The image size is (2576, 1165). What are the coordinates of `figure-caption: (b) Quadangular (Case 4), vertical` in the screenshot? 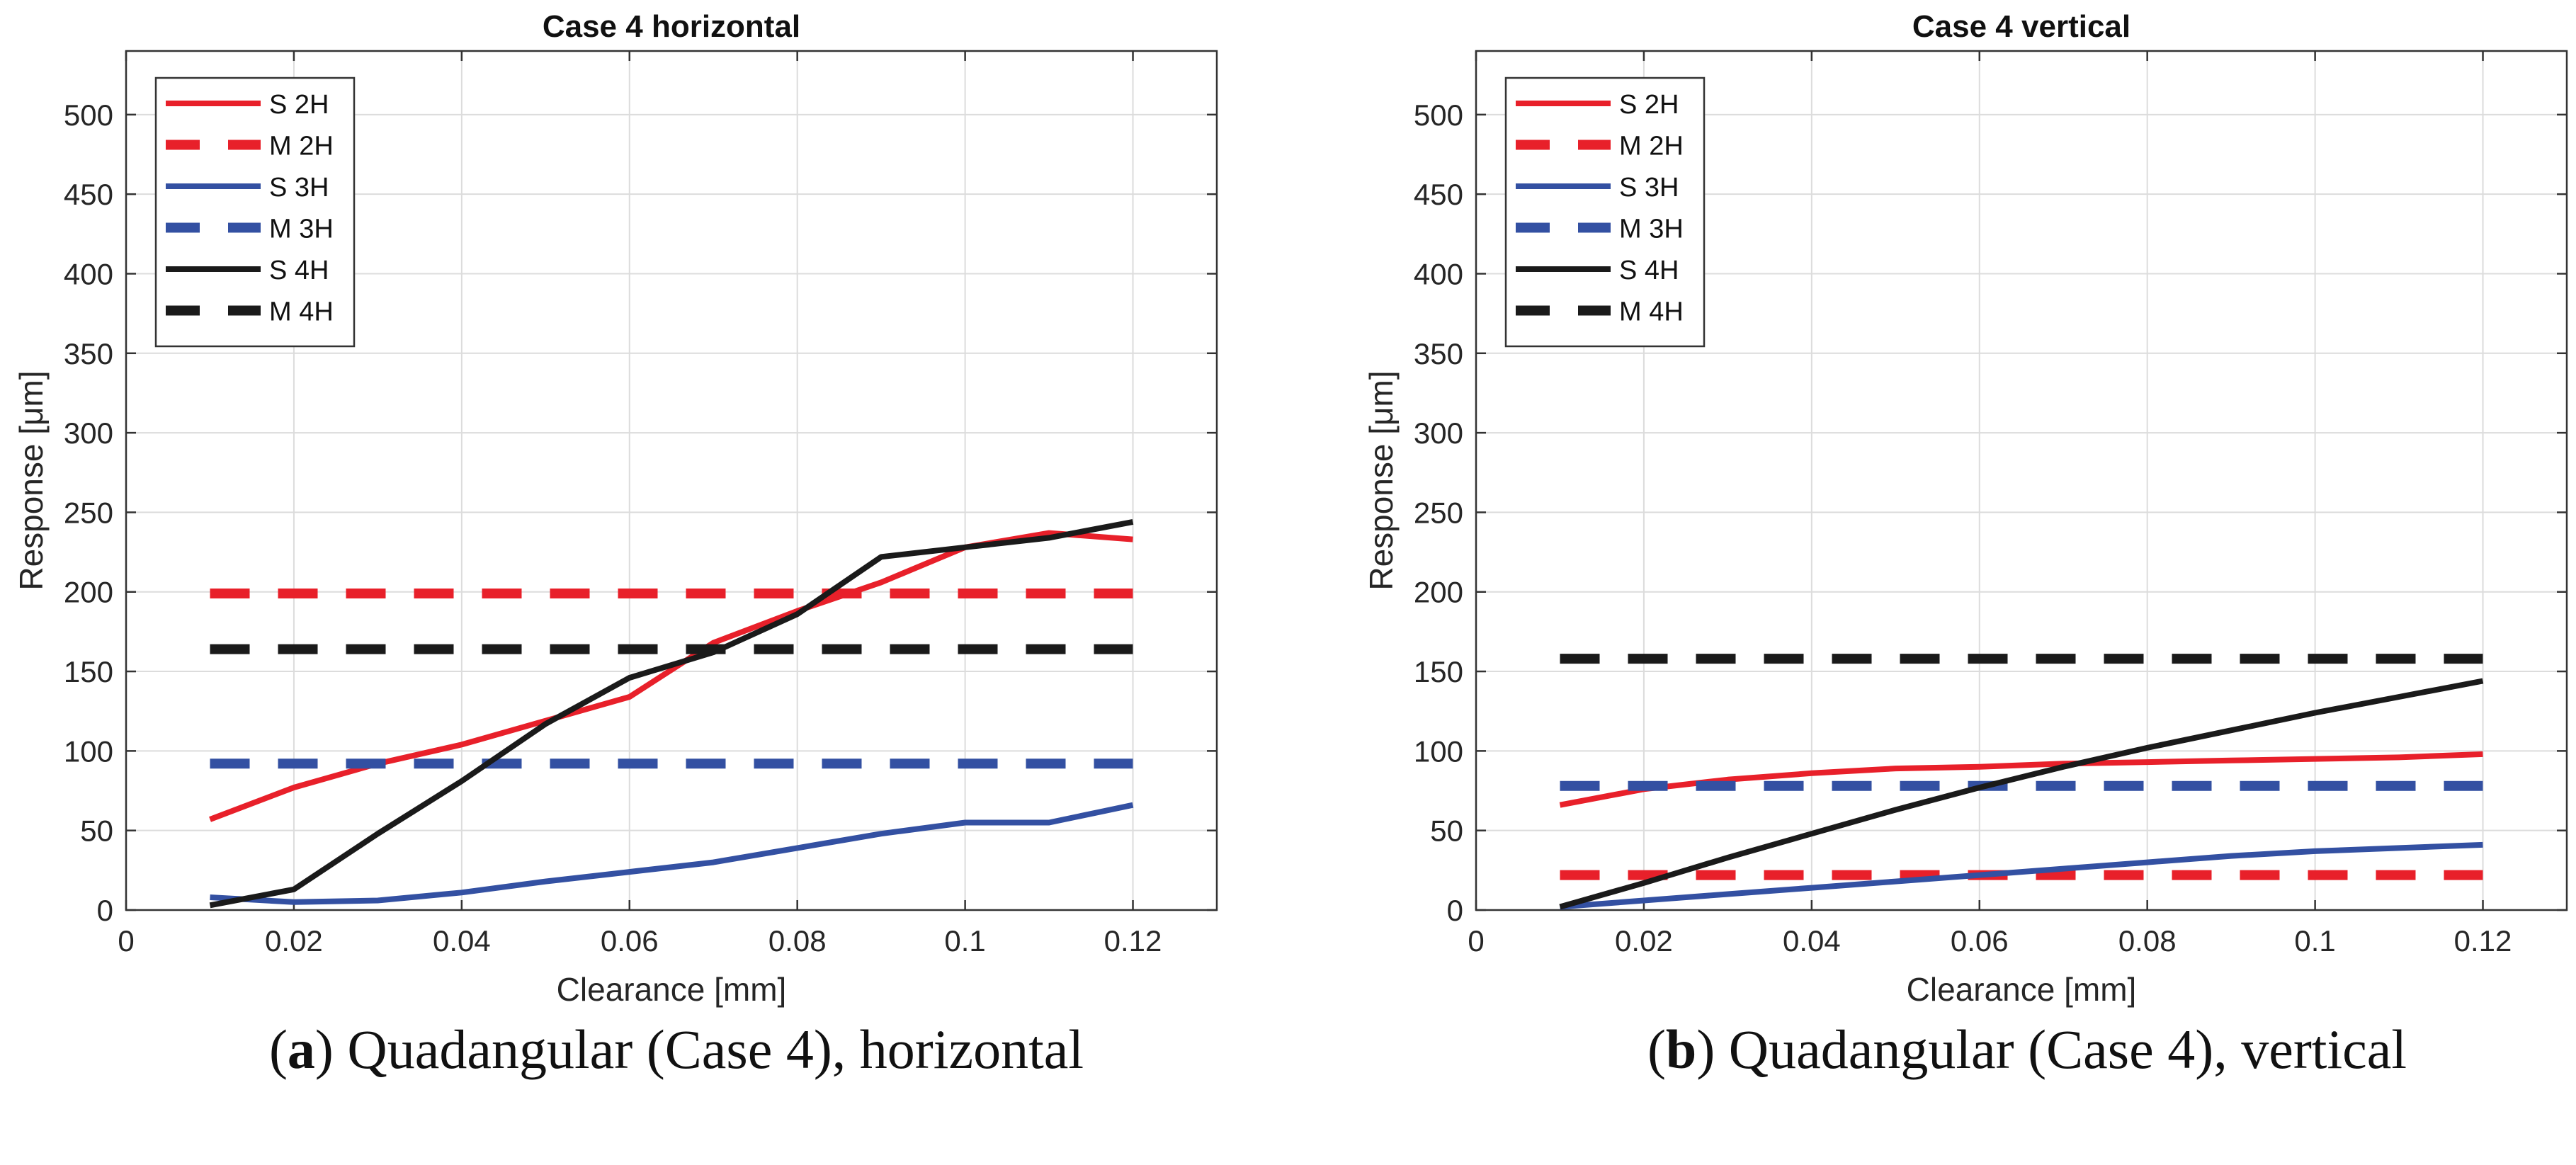 It's located at (2027, 1049).